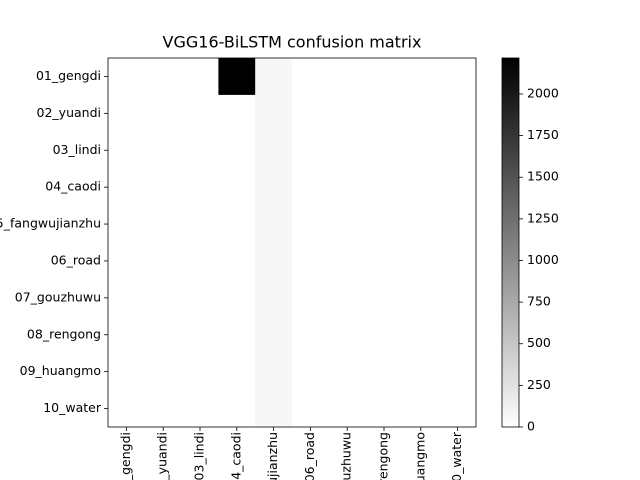 The width and height of the screenshot is (640, 480). Describe the element at coordinates (60, 370) in the screenshot. I see `y-tick-label: 09_huangmo` at that location.